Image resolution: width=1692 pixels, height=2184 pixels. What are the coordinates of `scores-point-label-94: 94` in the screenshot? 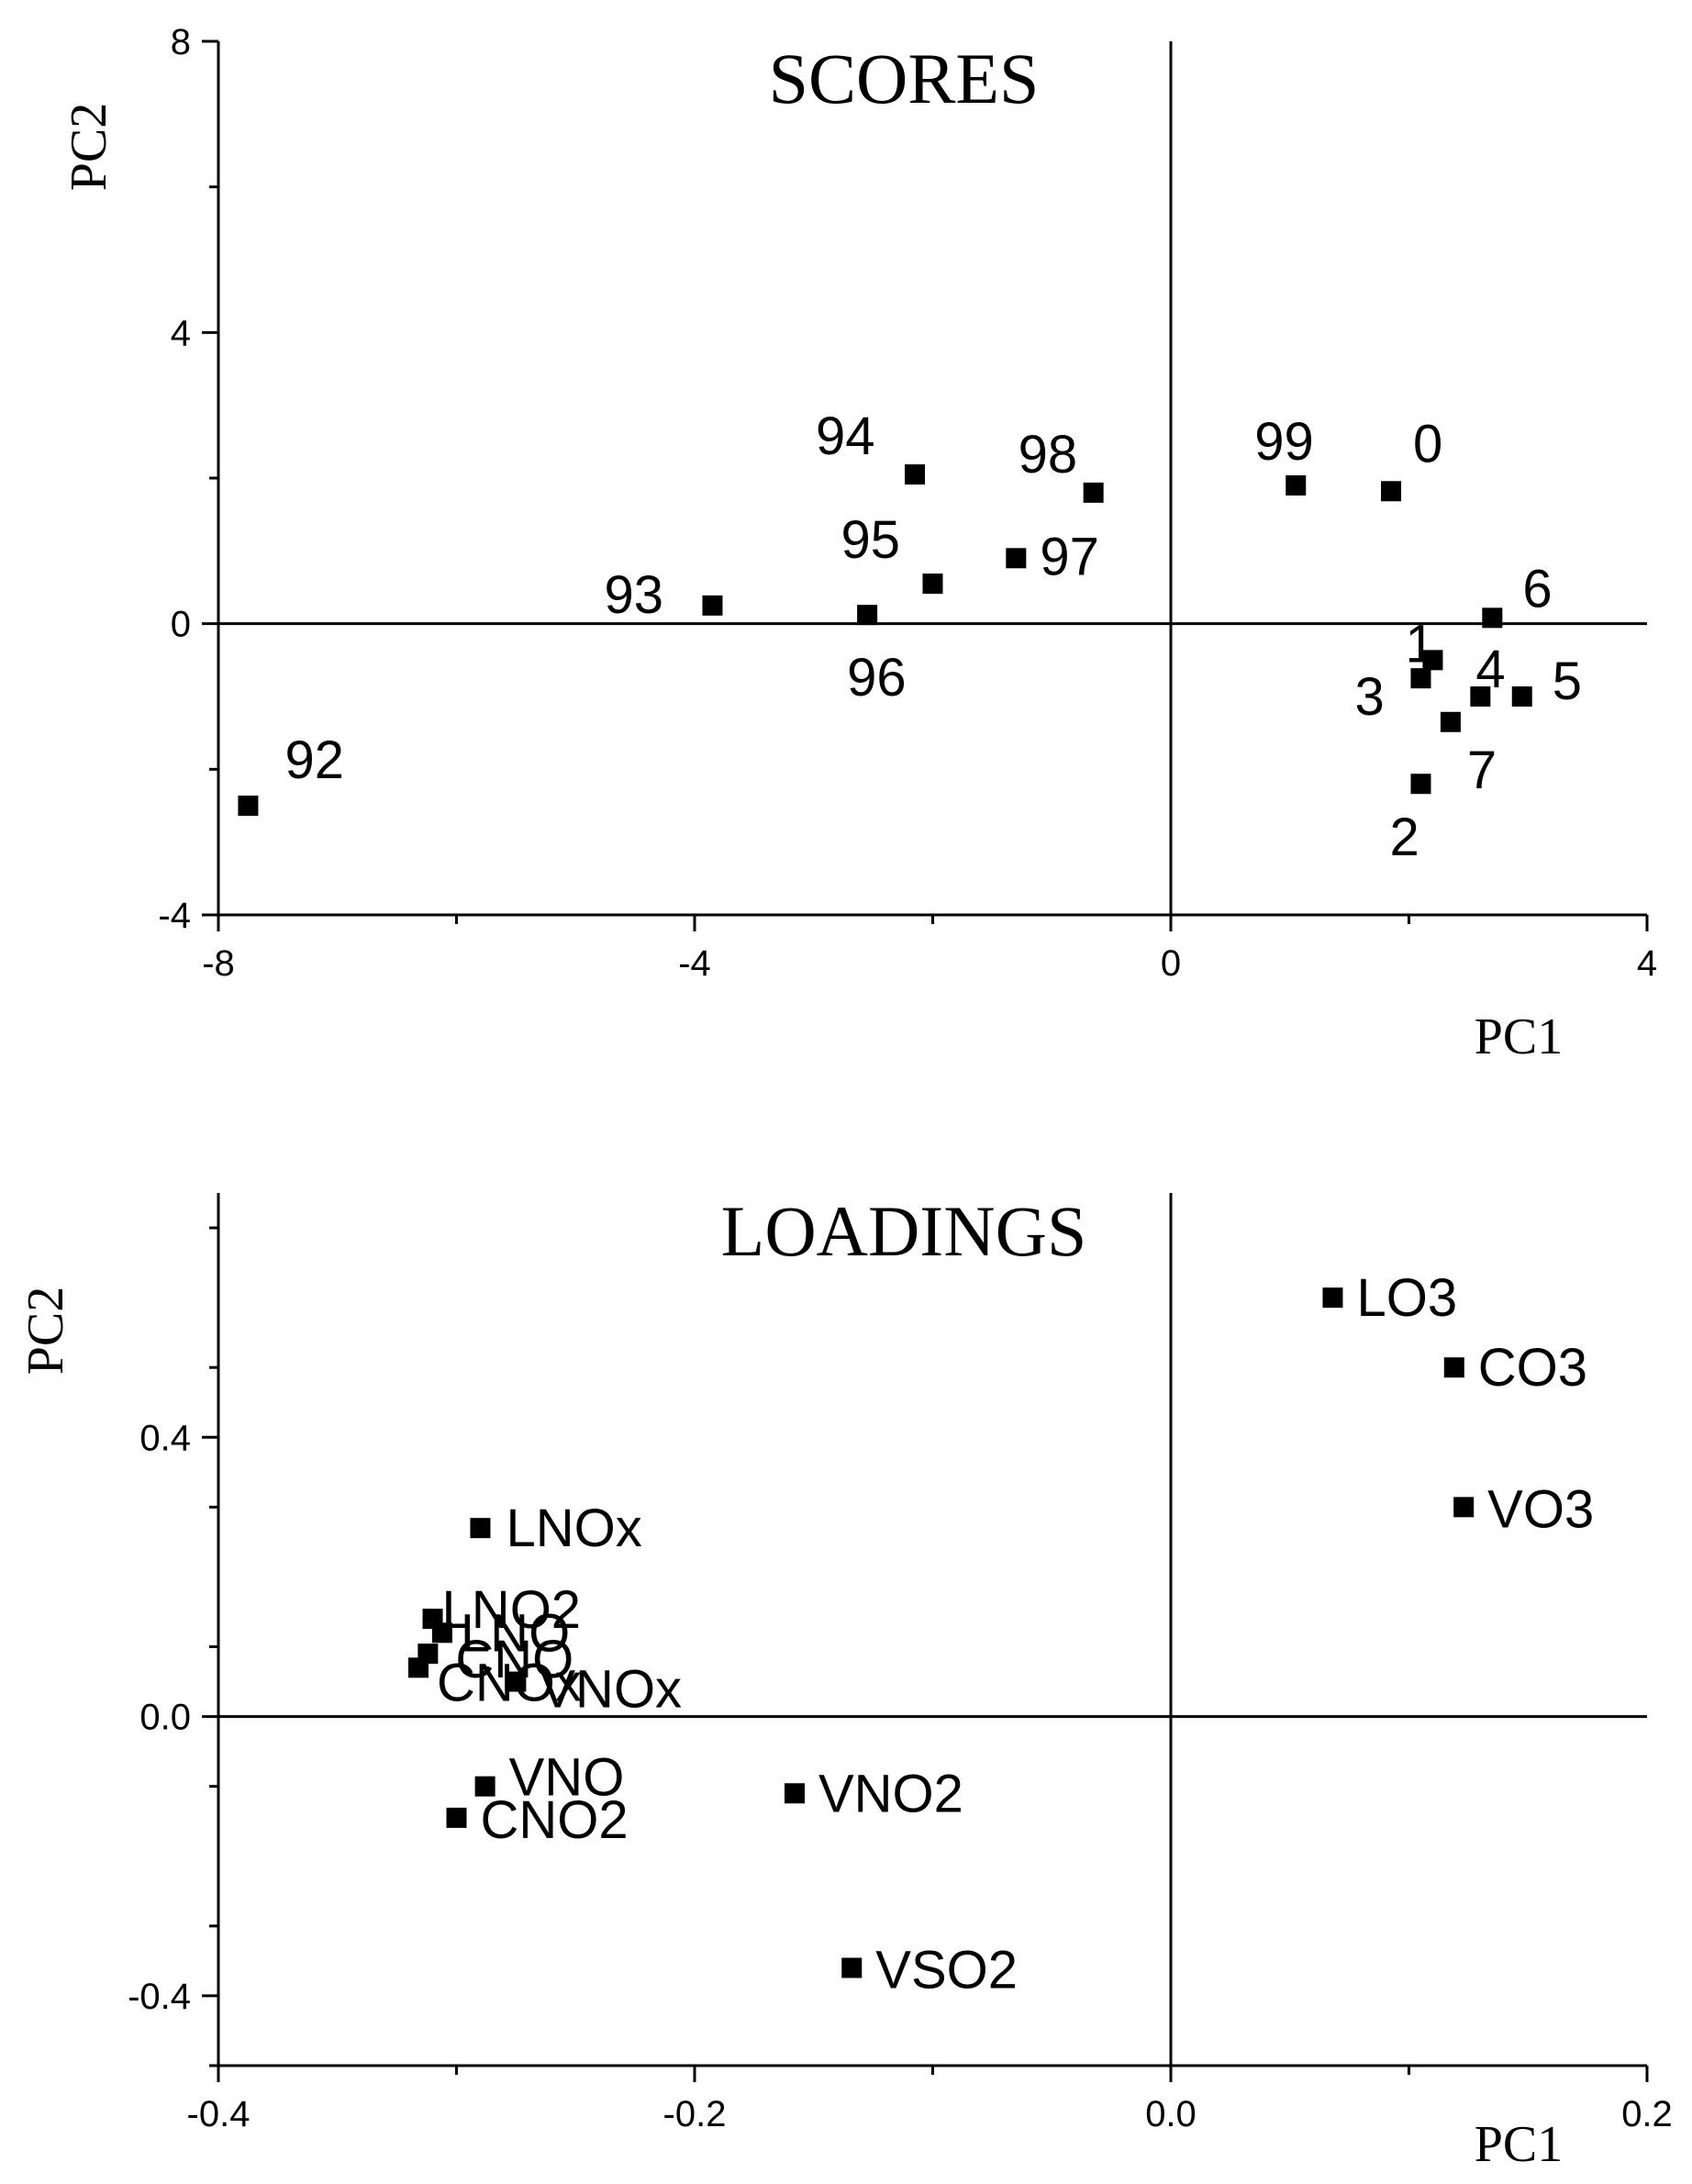 It's located at (845, 436).